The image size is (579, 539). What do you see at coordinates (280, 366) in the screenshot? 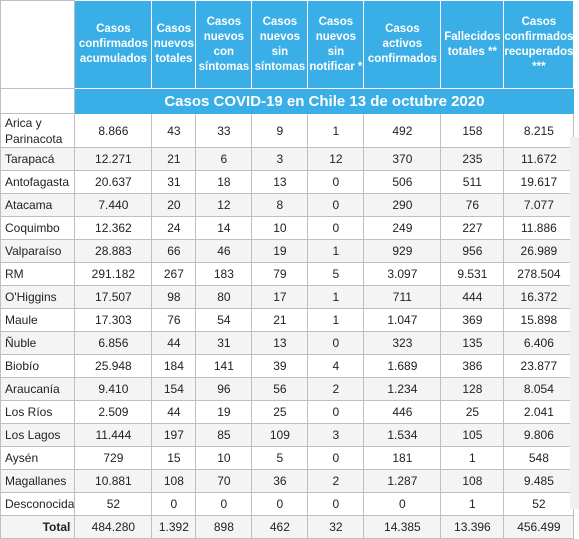
I see `value-cell: 39` at bounding box center [280, 366].